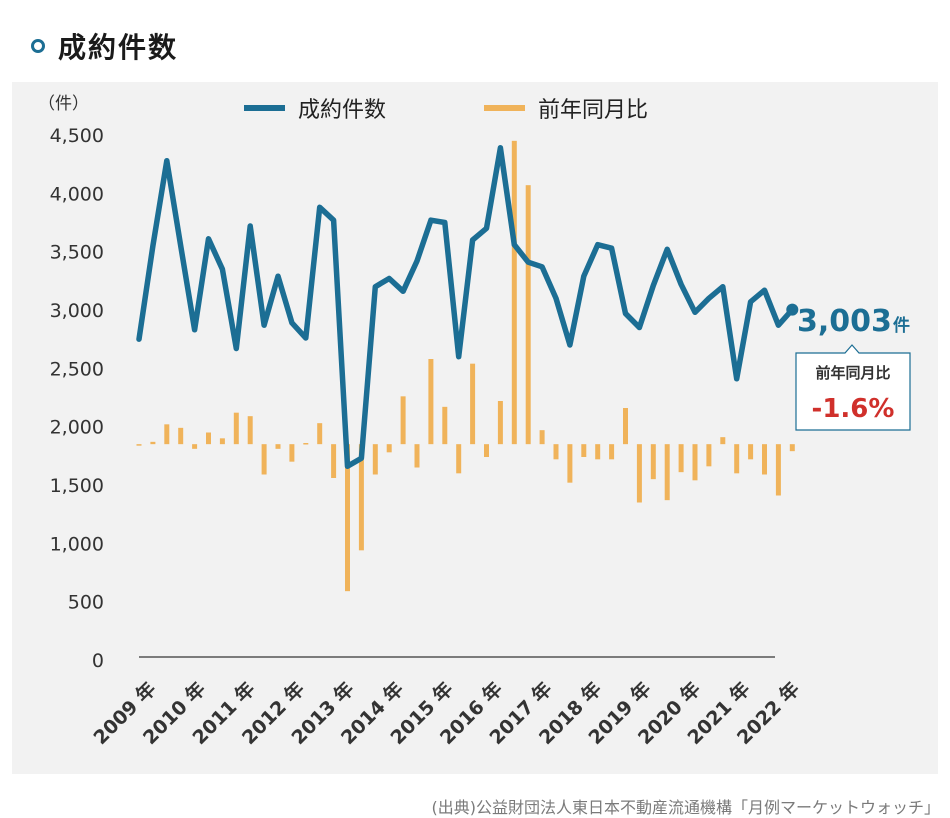  Describe the element at coordinates (853, 387) in the screenshot. I see `yoy-callout-box` at that location.